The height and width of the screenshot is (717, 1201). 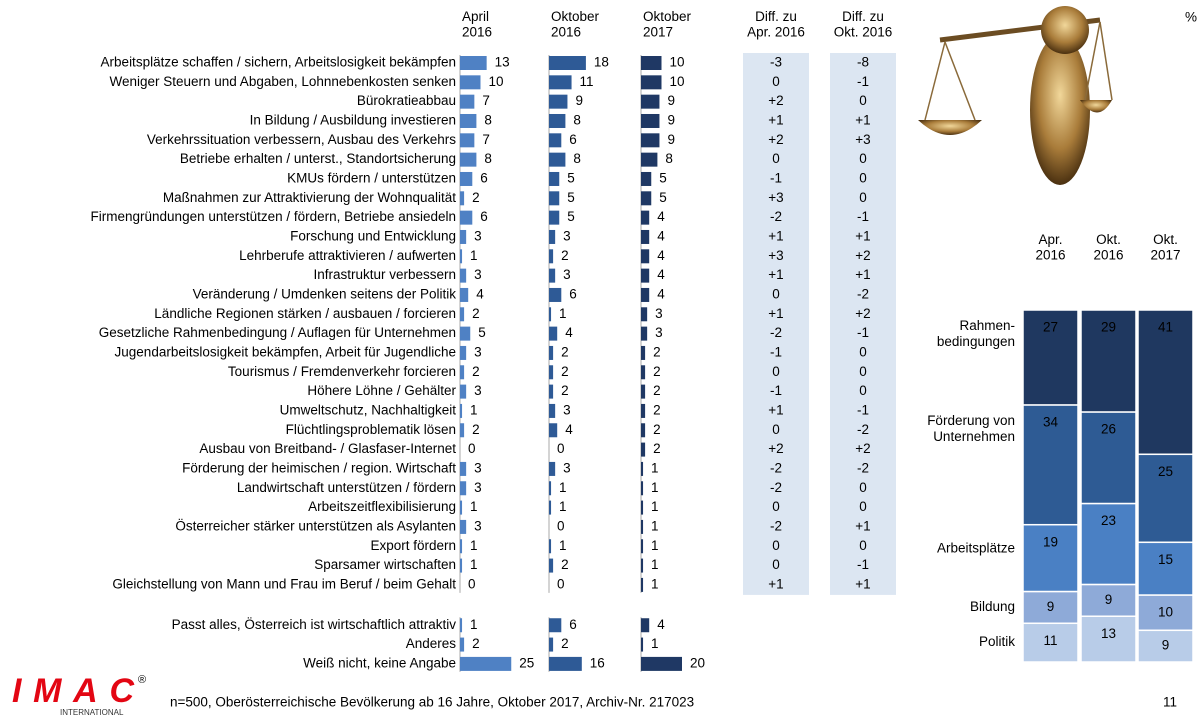 What do you see at coordinates (371, 429) in the screenshot?
I see `category-label: Flüchtlingsproblematik lösen` at bounding box center [371, 429].